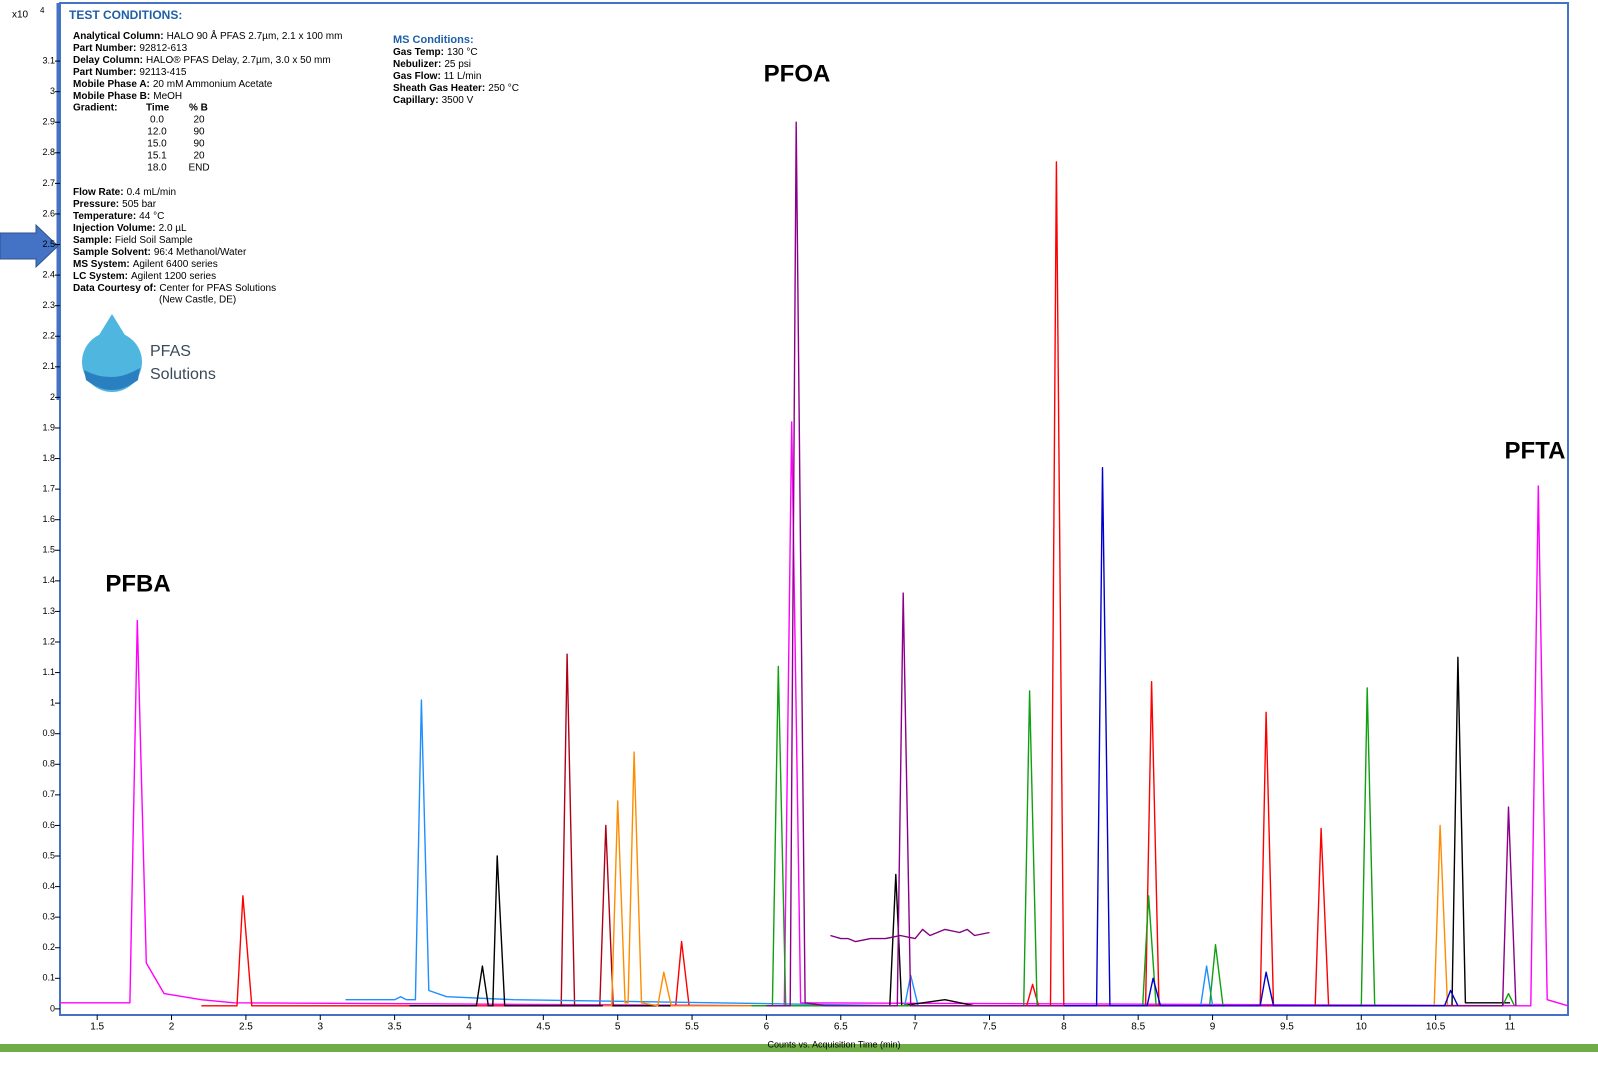 This screenshot has width=1598, height=1070. I want to click on condition-value: 25 psi, so click(457, 64).